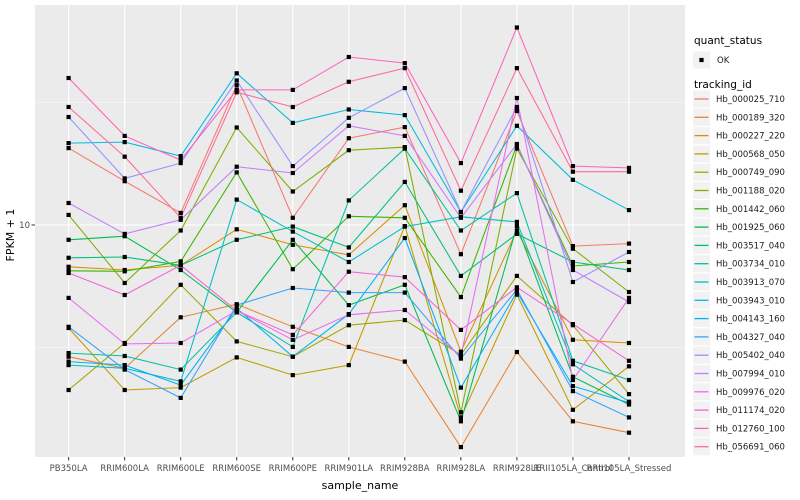 The height and width of the screenshot is (500, 800). Describe the element at coordinates (348, 254) in the screenshot. I see `data-point-Hb_000227_220-RRIM901LA` at that location.